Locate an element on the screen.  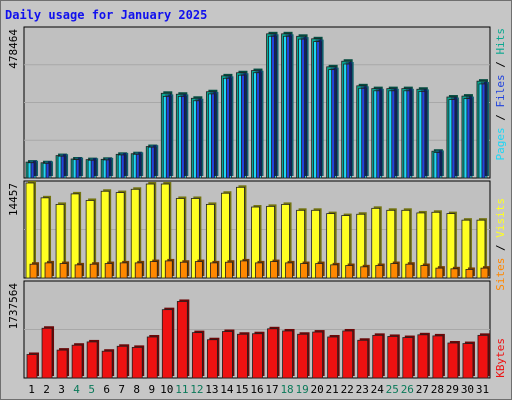
legend: Pages / Files / Hits is located at coordinates (500, 94).